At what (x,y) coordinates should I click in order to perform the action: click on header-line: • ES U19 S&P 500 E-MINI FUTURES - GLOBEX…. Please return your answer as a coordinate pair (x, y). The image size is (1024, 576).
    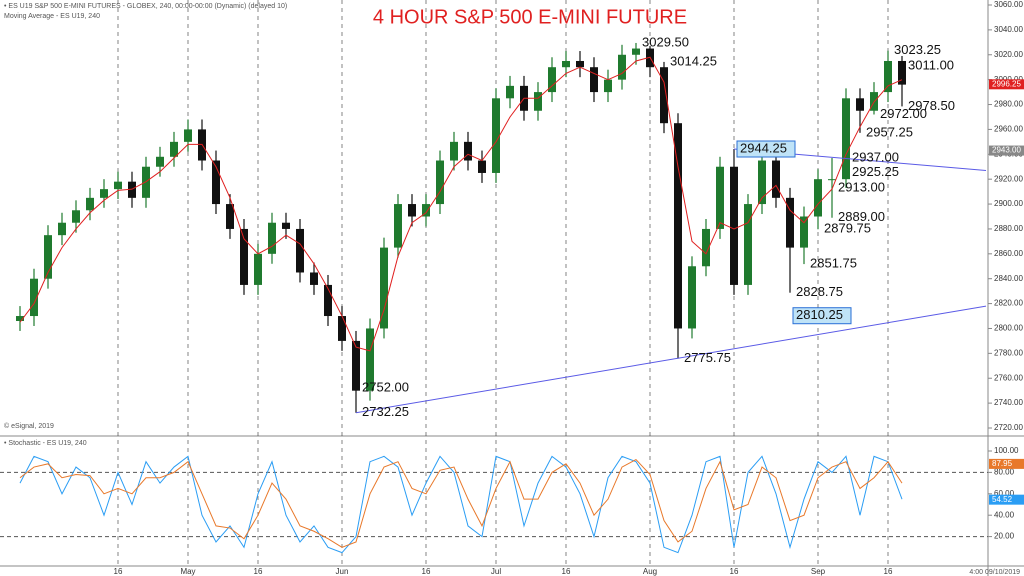
    Looking at the image, I should click on (145, 6).